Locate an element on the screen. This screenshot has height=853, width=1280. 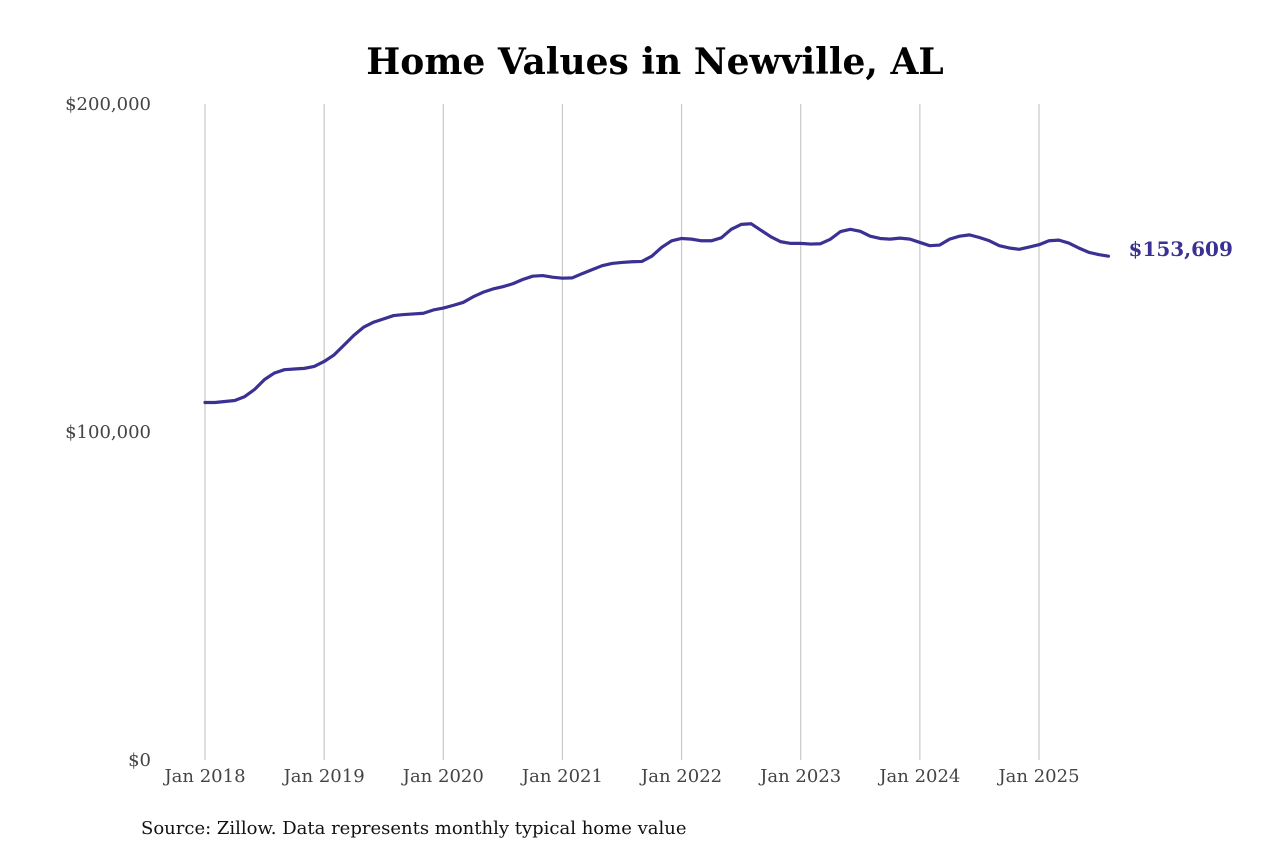
x-tick-label: Jan 2019 is located at coordinates (323, 776).